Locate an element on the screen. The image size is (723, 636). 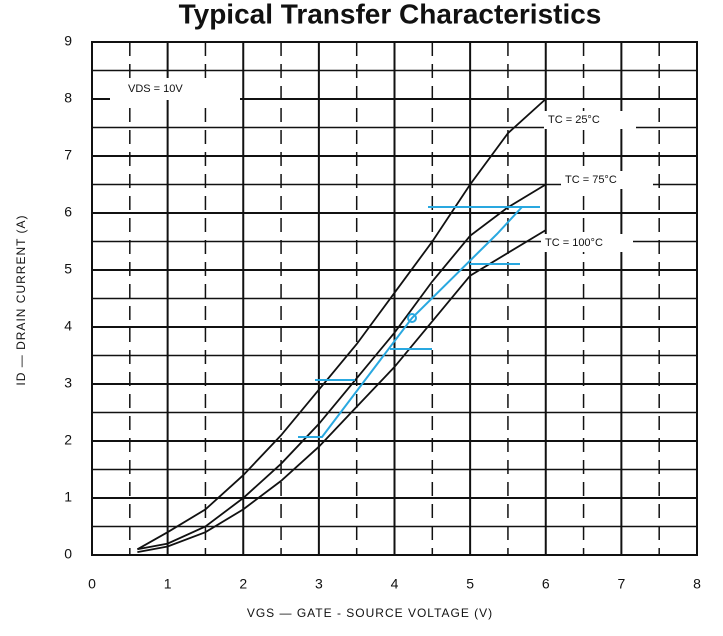
highlight-line is located at coordinates (410, 322).